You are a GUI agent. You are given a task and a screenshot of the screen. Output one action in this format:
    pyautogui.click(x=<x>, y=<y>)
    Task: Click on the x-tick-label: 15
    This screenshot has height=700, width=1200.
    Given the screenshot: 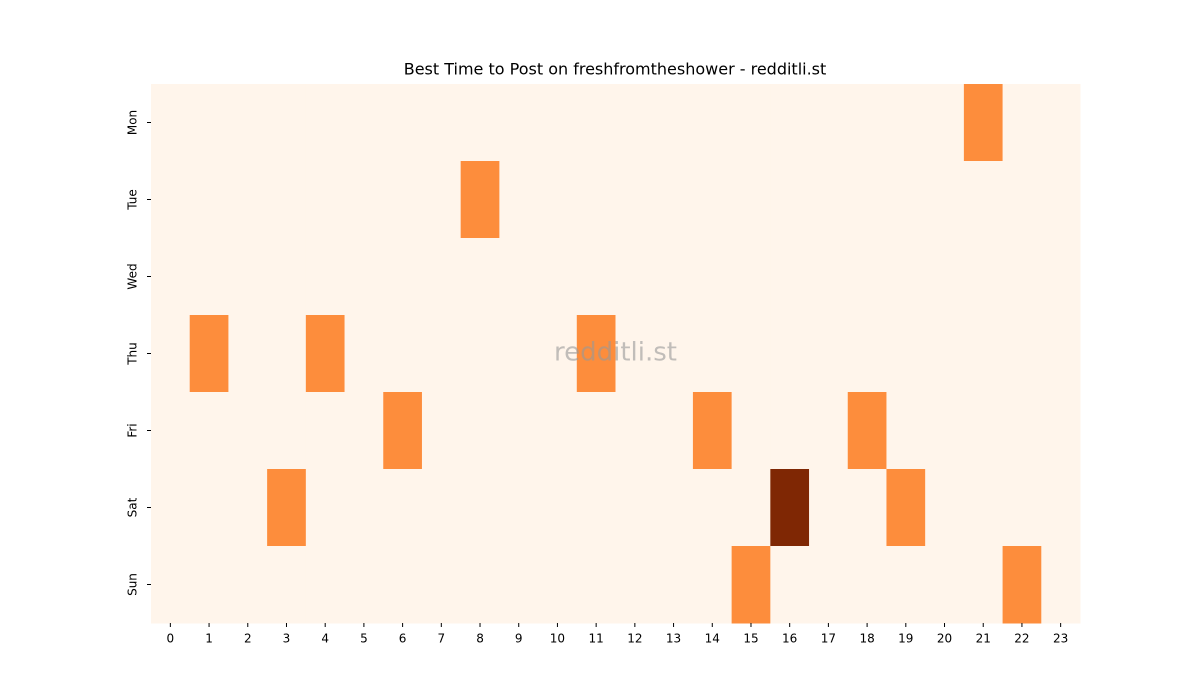 What is the action you would take?
    pyautogui.click(x=750, y=639)
    